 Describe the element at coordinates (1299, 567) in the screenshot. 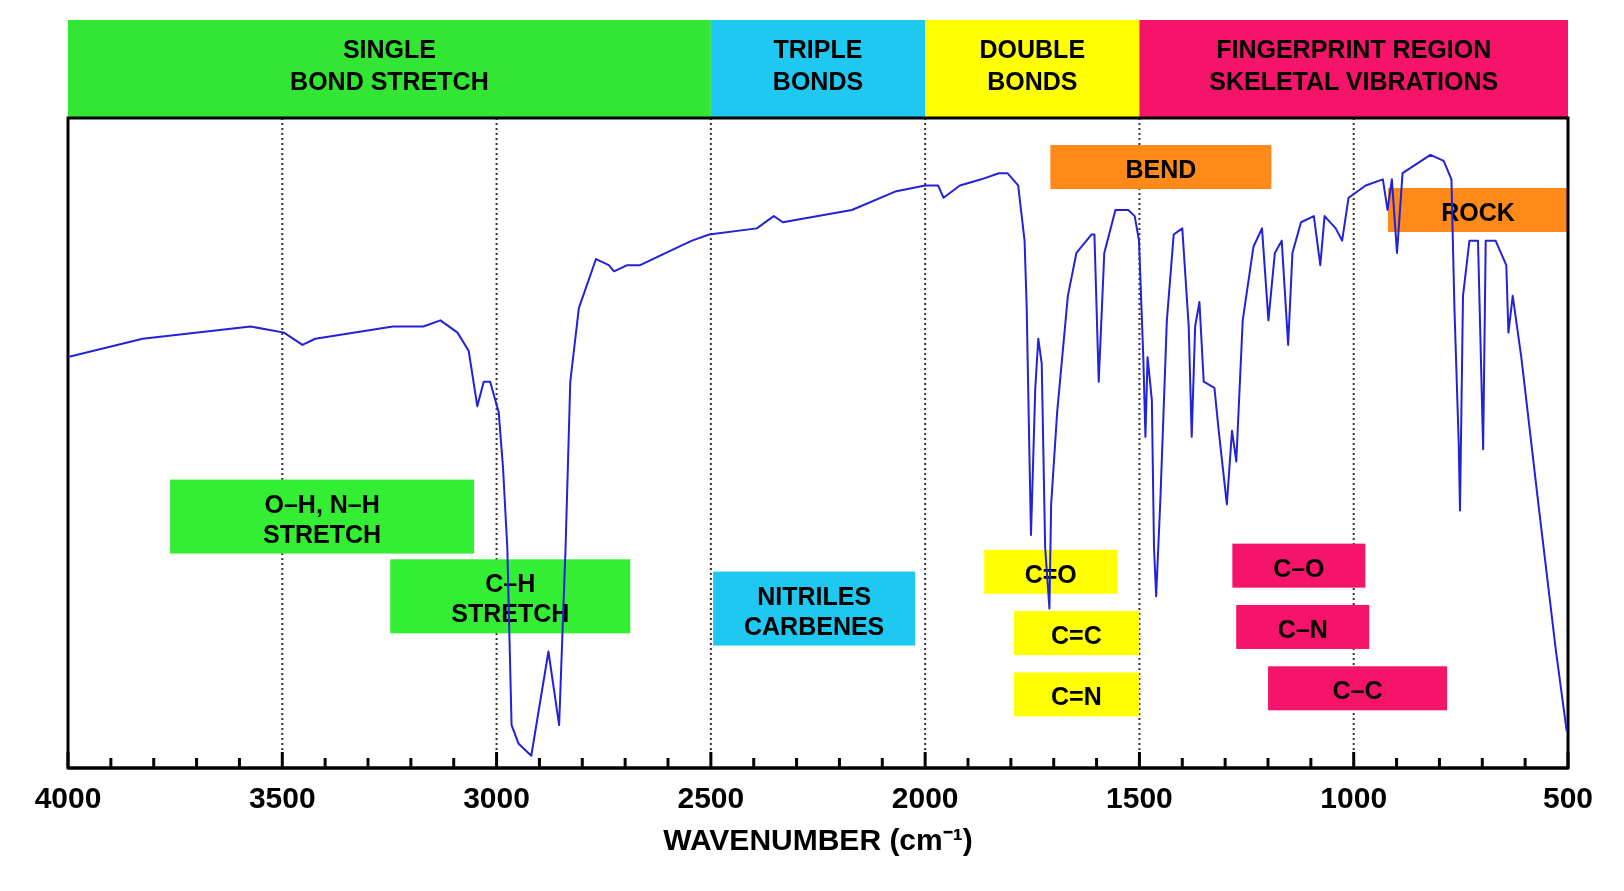

I see `annotation: C–O` at that location.